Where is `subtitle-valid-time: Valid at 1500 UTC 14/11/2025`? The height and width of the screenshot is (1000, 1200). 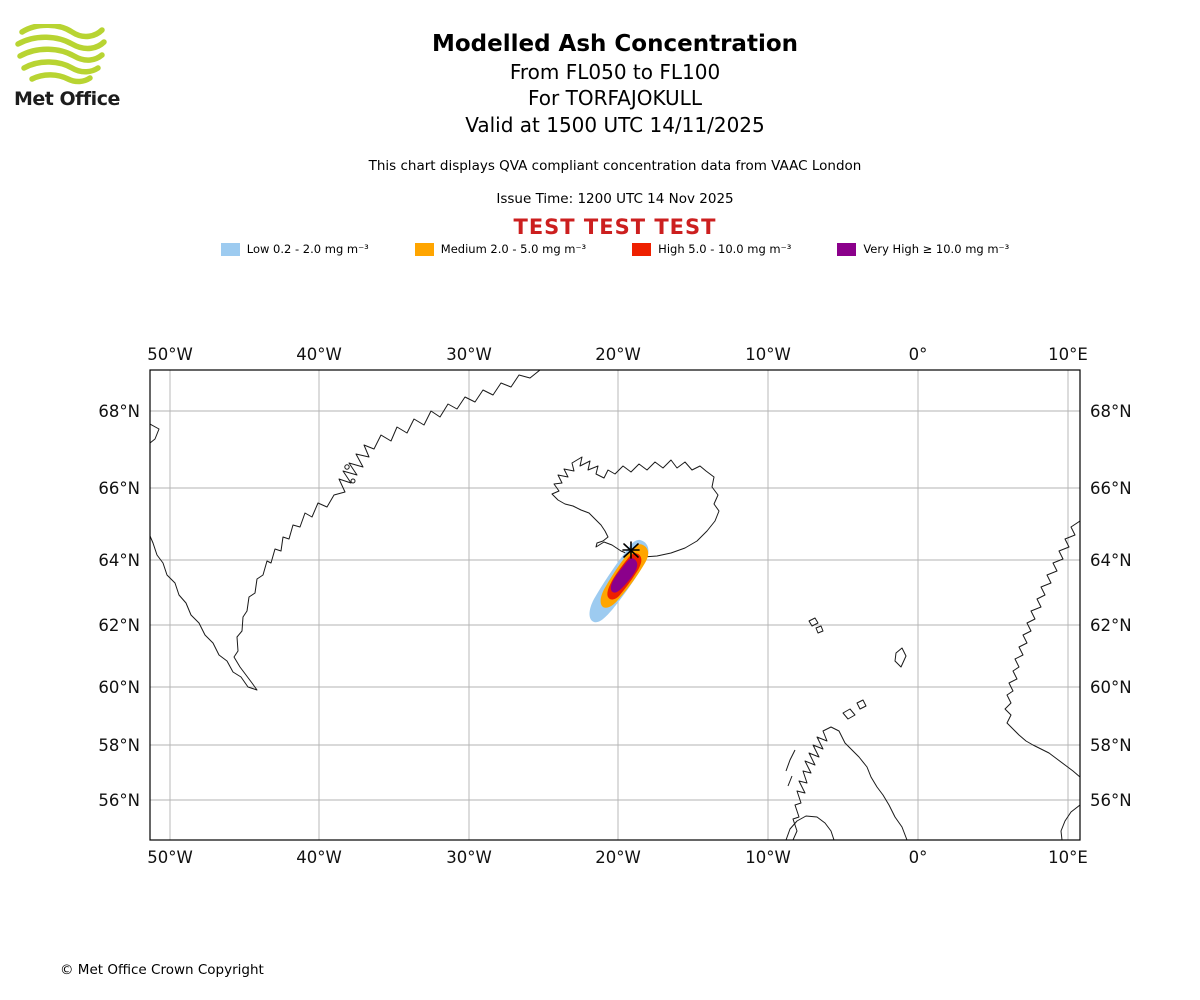 subtitle-valid-time: Valid at 1500 UTC 14/11/2025 is located at coordinates (615, 124).